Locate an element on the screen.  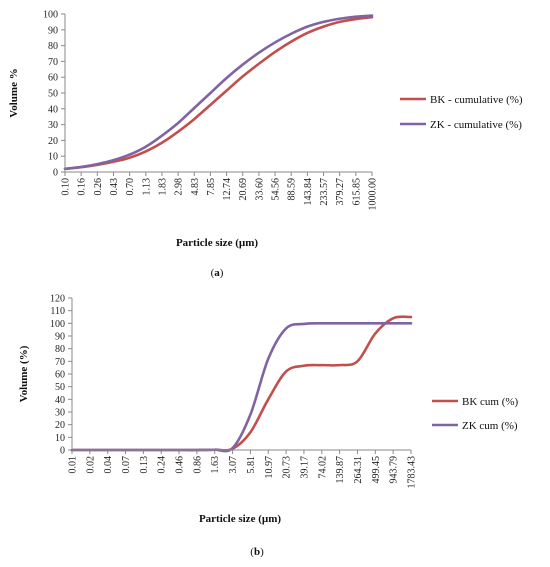
chart-a-x-tick-label: 33.60 is located at coordinates (259, 189).